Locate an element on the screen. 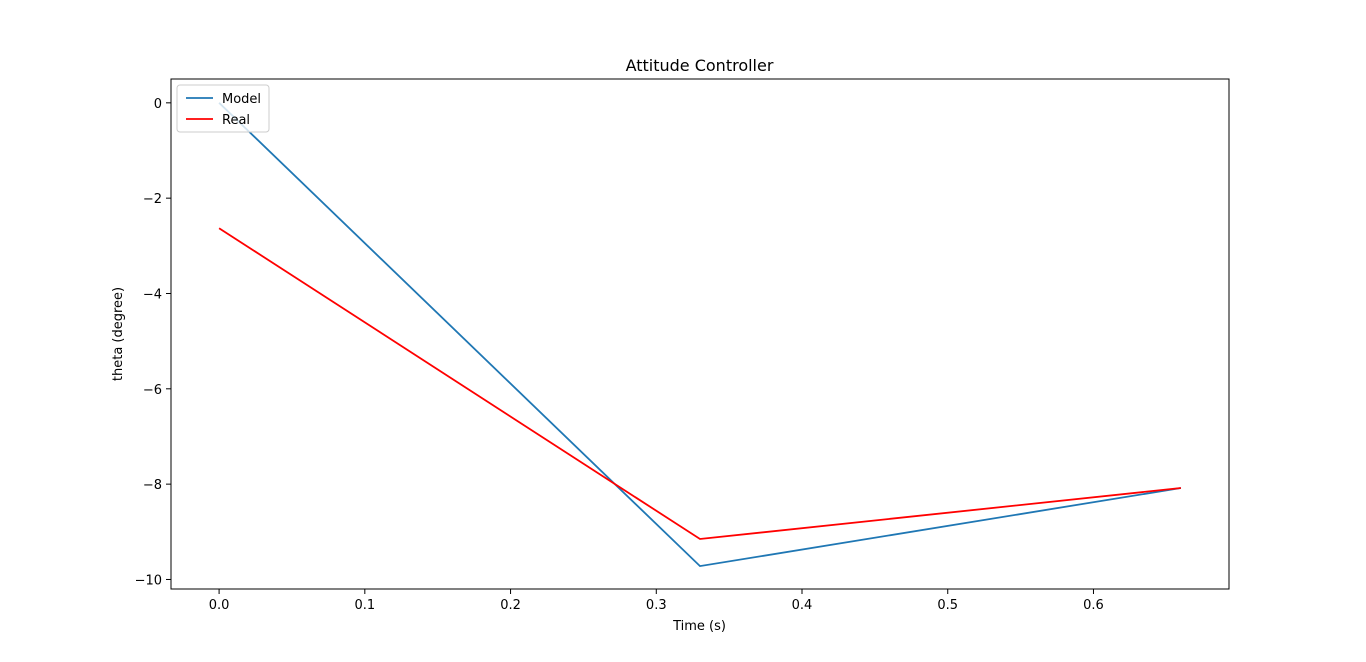 Image resolution: width=1366 pixels, height=662 pixels. x-tick-label: 0.5 is located at coordinates (947, 605).